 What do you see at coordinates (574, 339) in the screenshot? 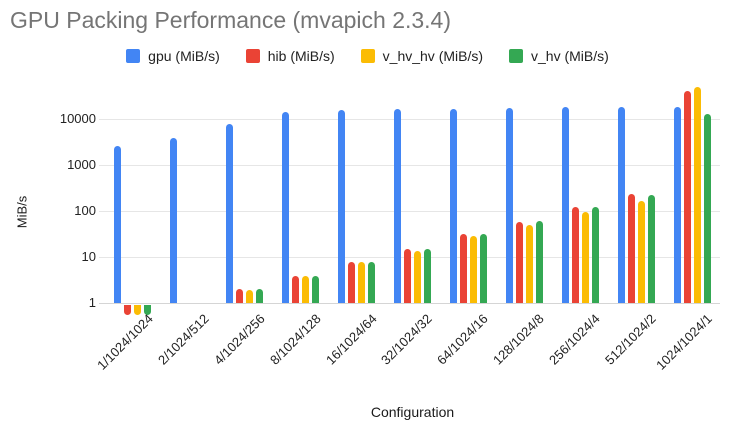
I see `x-tick-label: 256/1024/4` at bounding box center [574, 339].